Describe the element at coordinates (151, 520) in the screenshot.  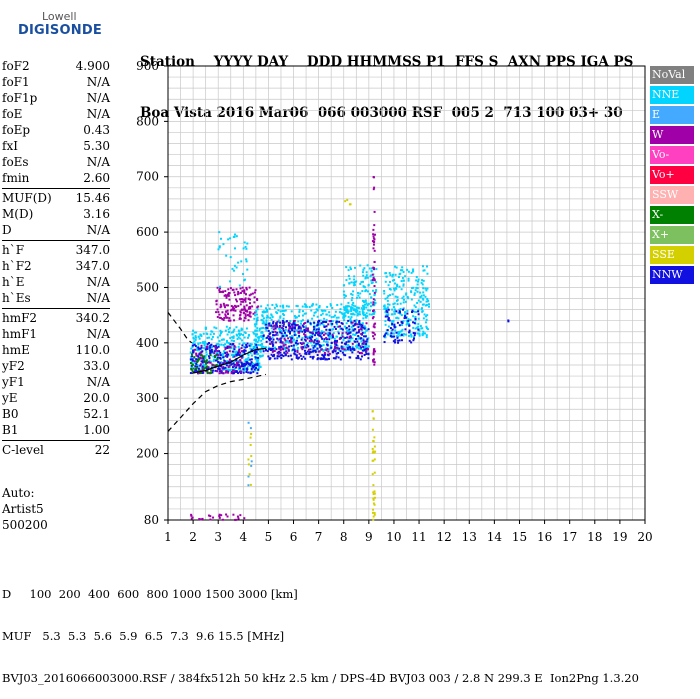
I see `y-tick-label: 80` at that location.